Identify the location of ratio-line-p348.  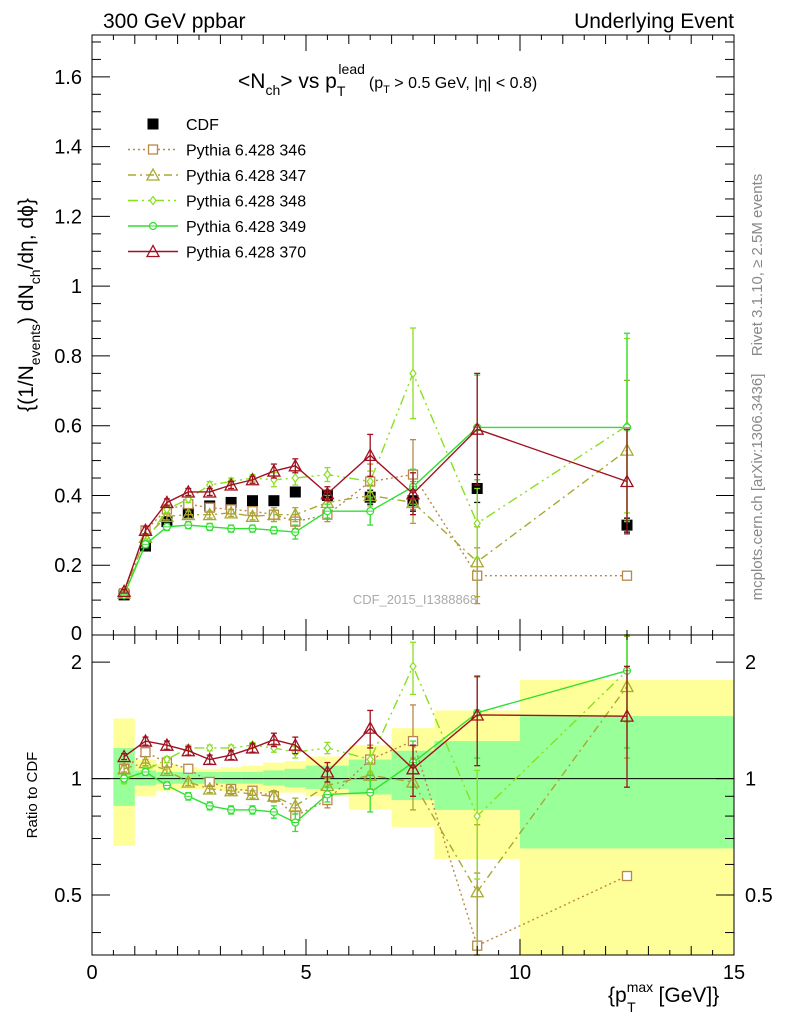
(375, 741).